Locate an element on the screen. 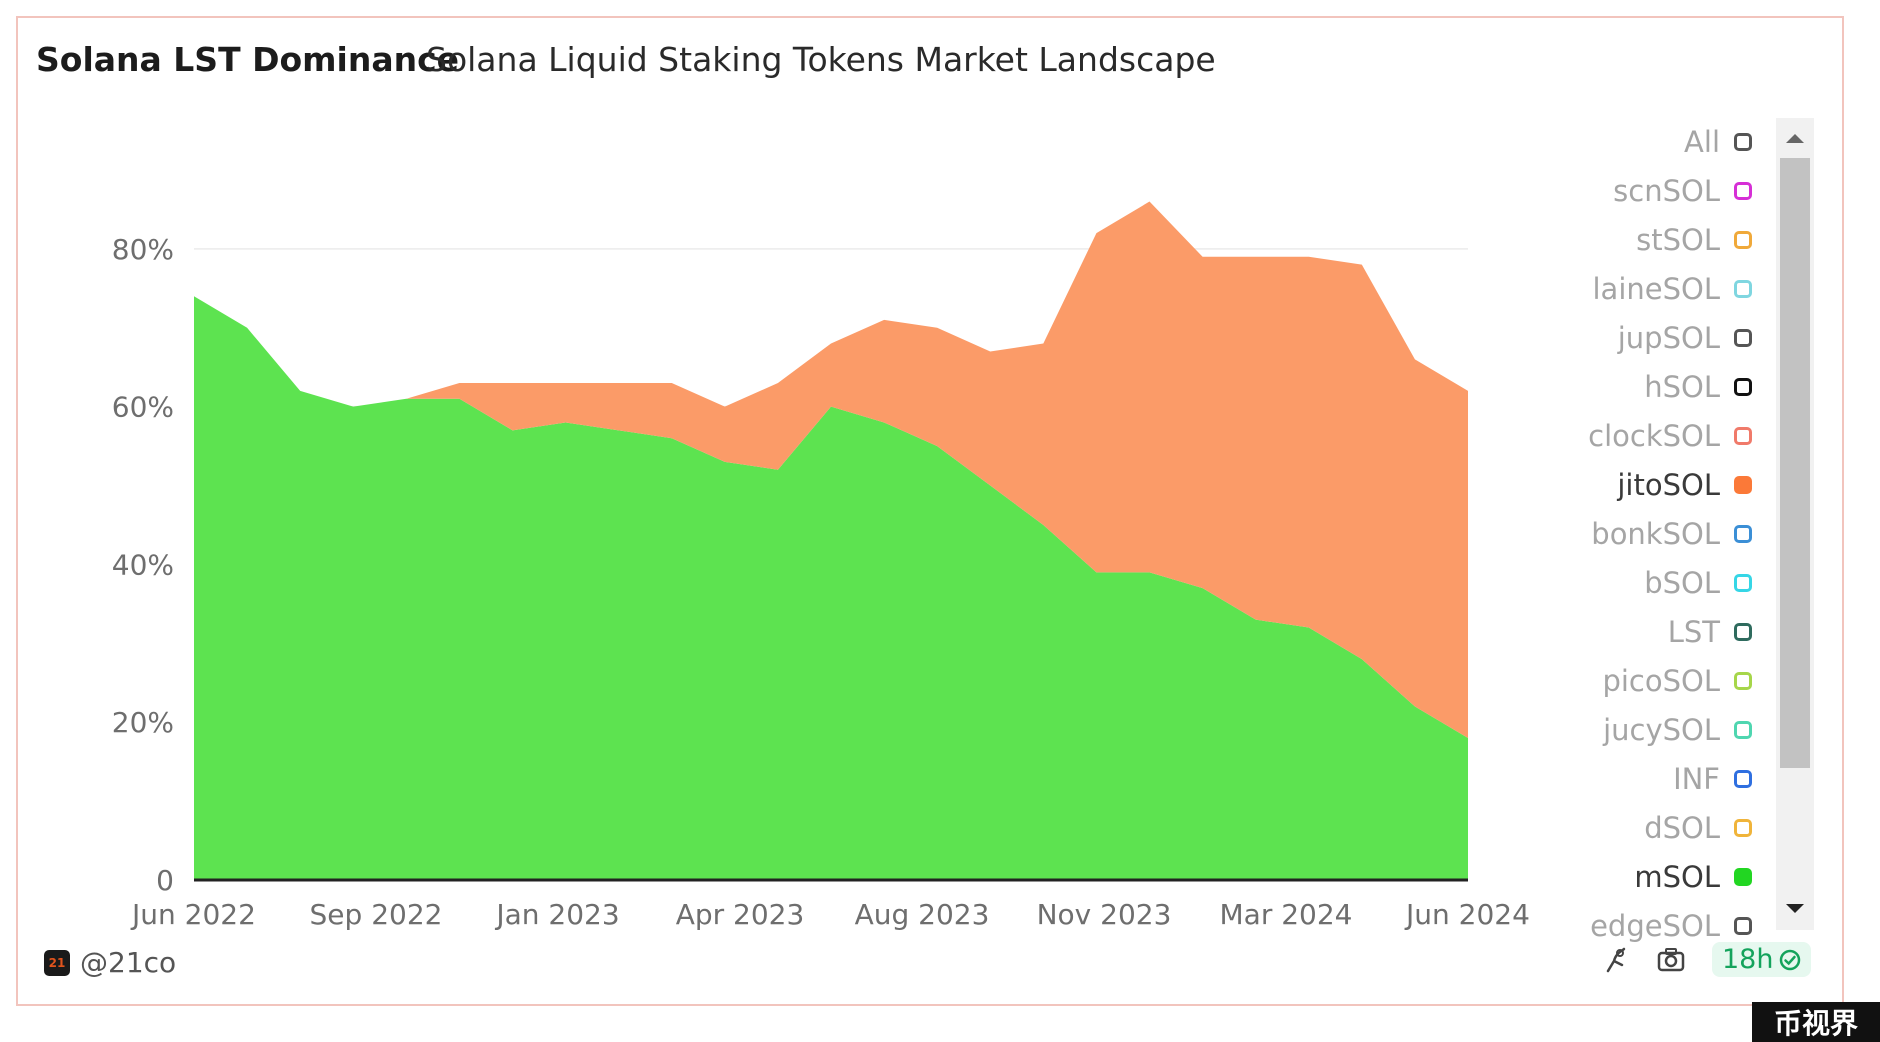  x-tick-label: Nov 2023 is located at coordinates (1104, 914).